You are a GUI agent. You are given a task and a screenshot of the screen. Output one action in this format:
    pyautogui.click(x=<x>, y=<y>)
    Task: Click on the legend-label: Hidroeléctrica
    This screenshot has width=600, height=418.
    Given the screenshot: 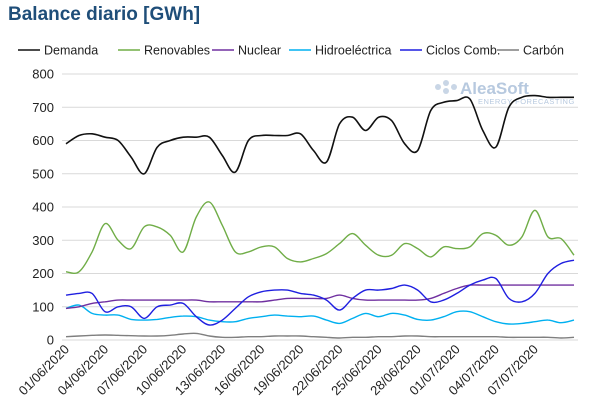 What is the action you would take?
    pyautogui.click(x=353, y=51)
    